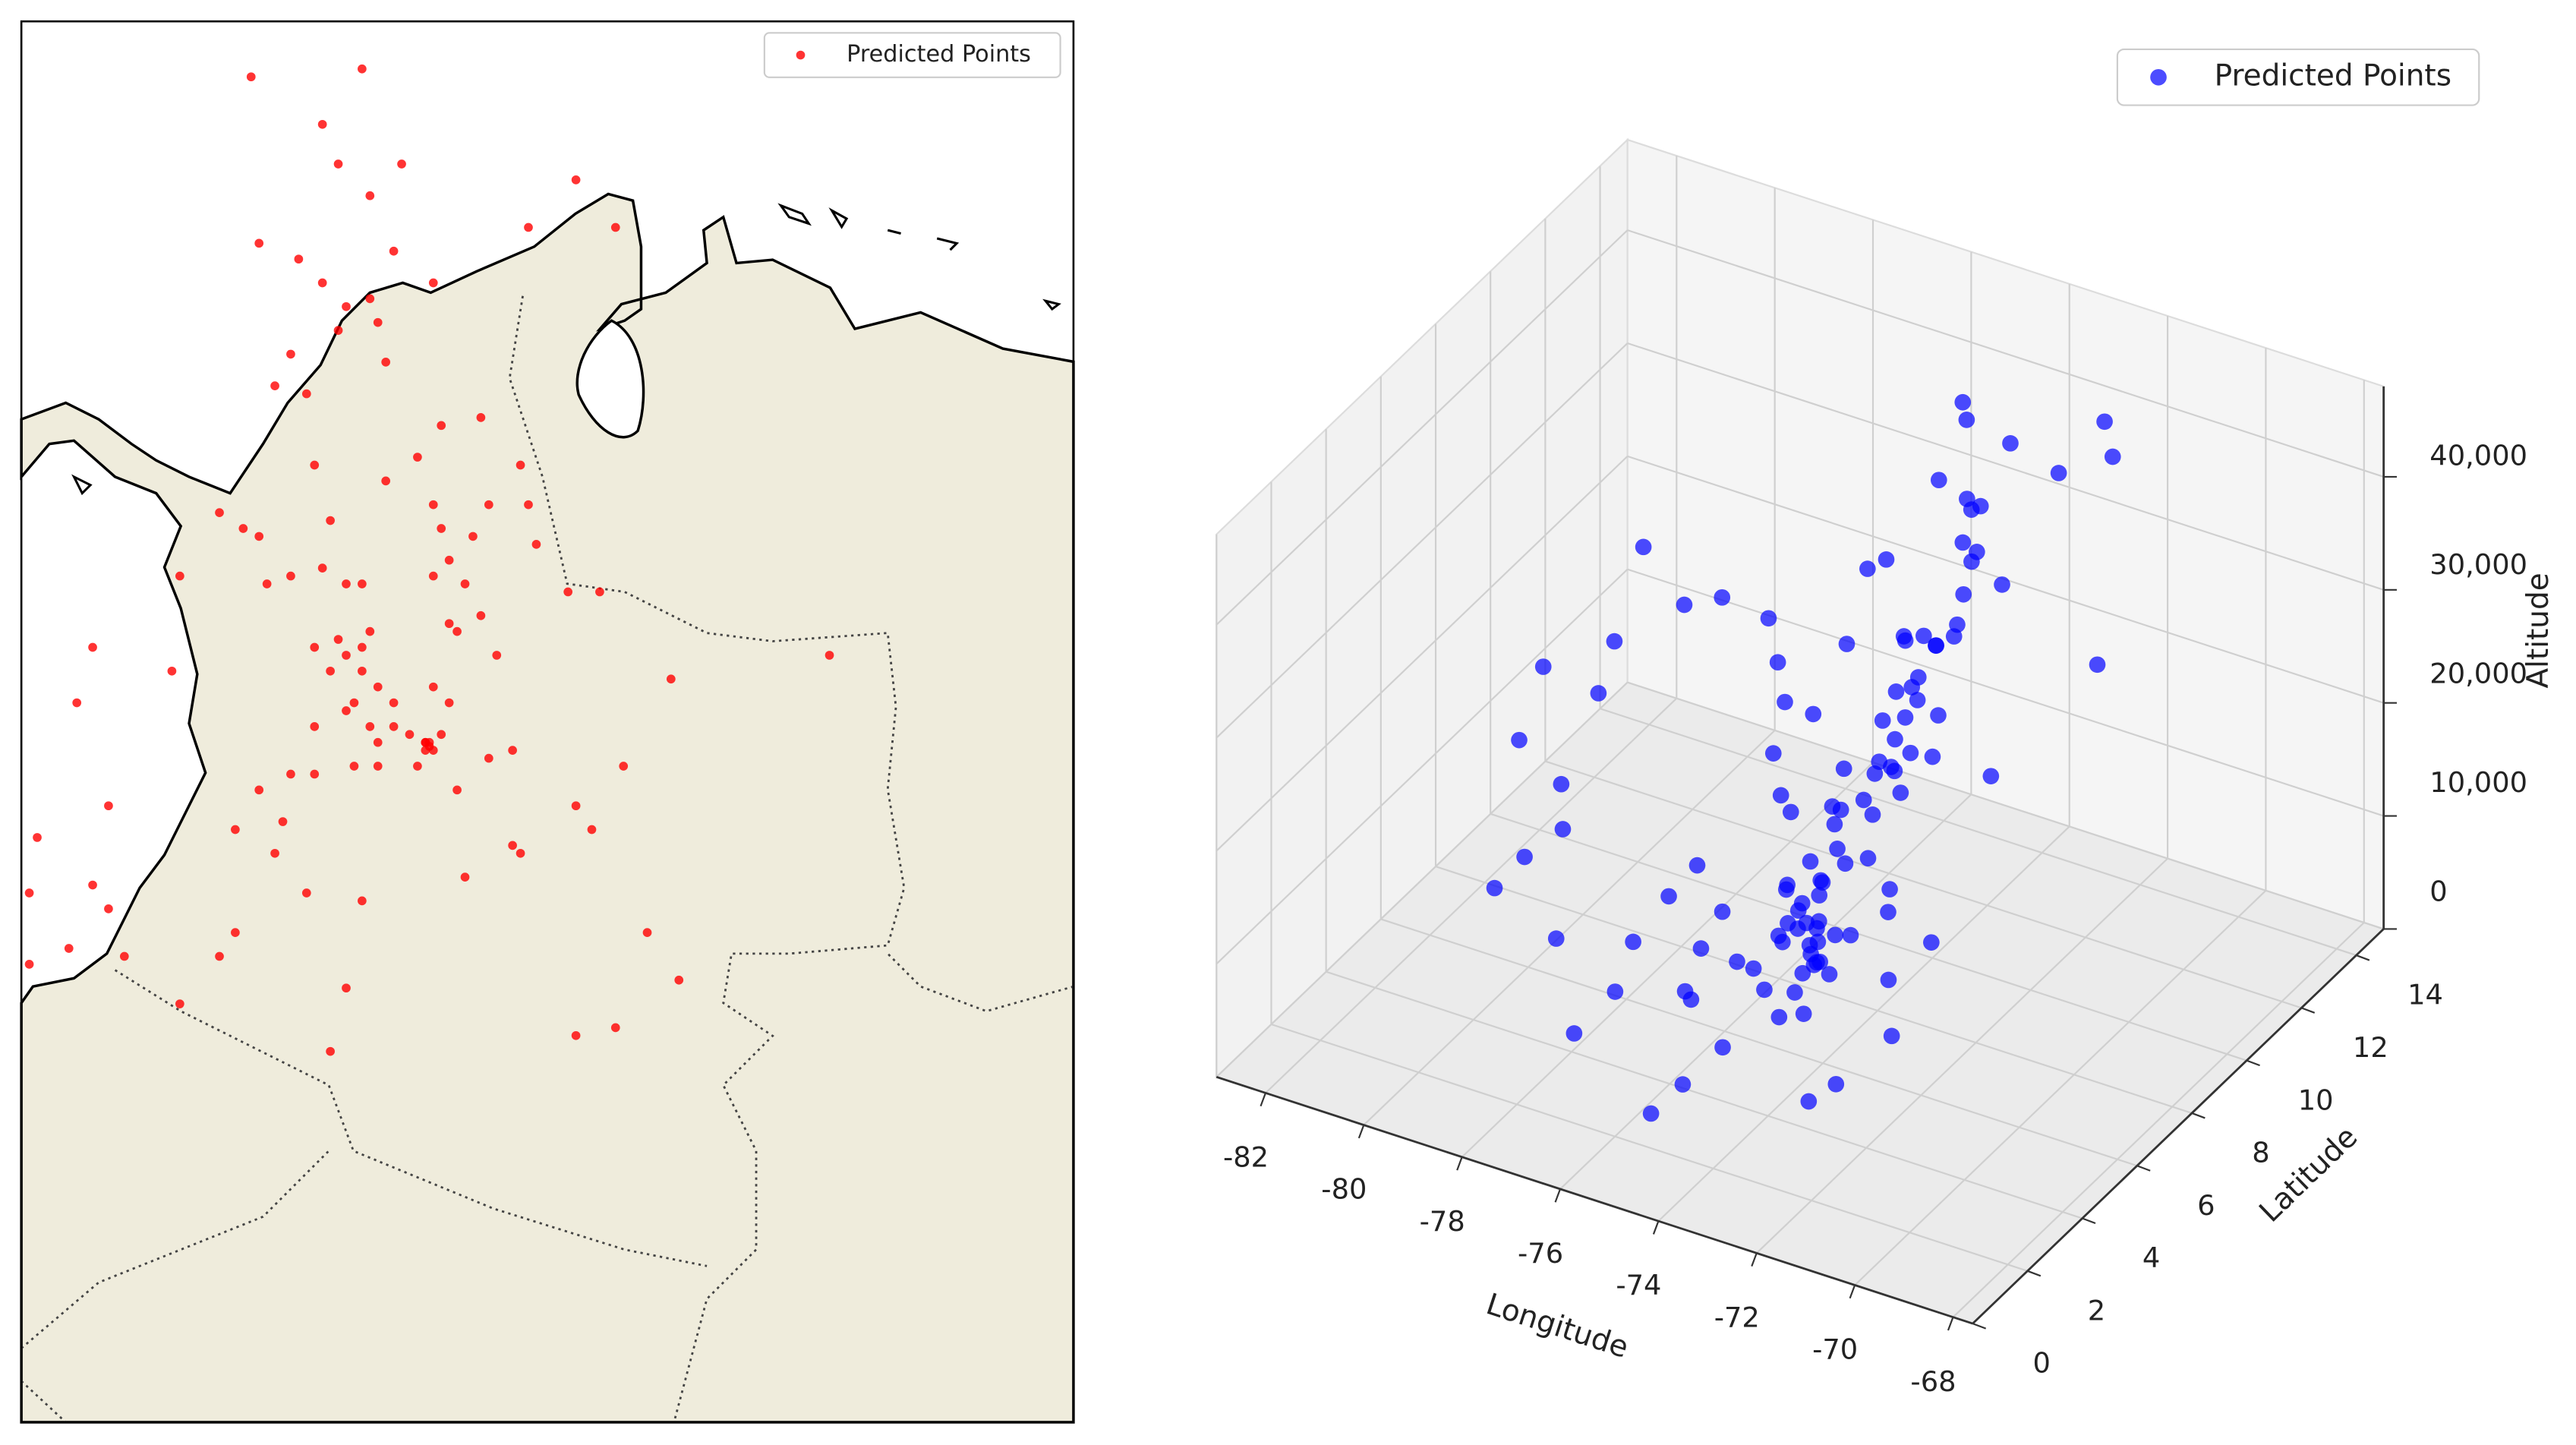  Describe the element at coordinates (2478, 673) in the screenshot. I see `z-tick-label: 20,000` at that location.